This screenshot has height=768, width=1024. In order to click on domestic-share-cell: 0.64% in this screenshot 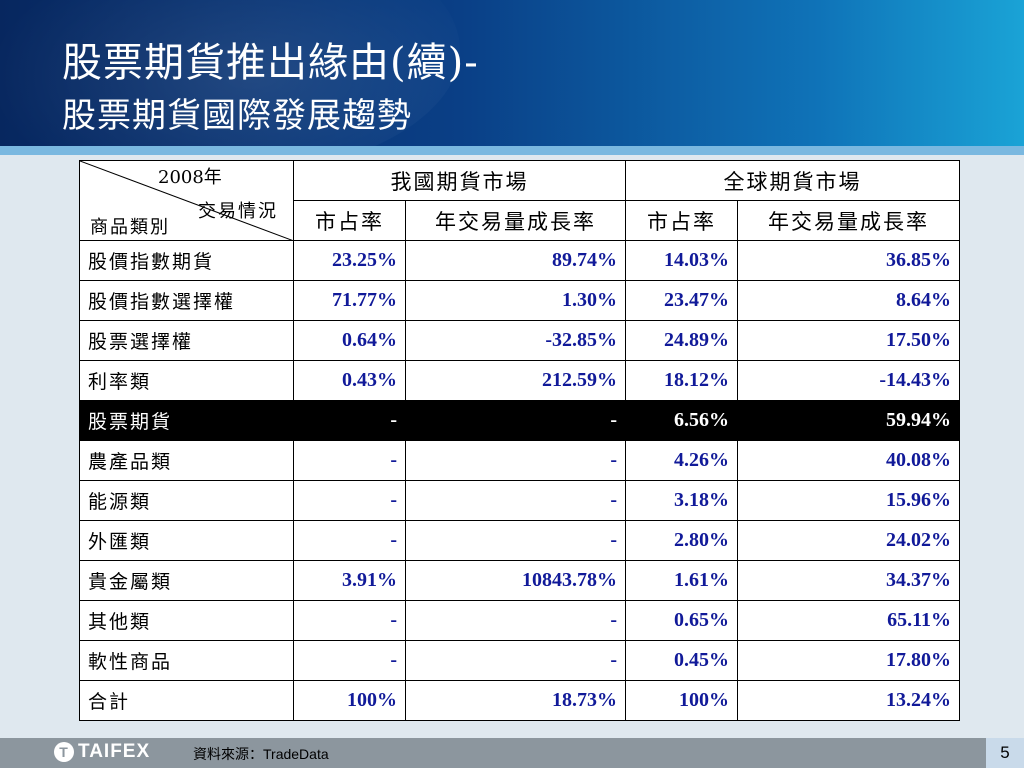, I will do `click(349, 340)`.